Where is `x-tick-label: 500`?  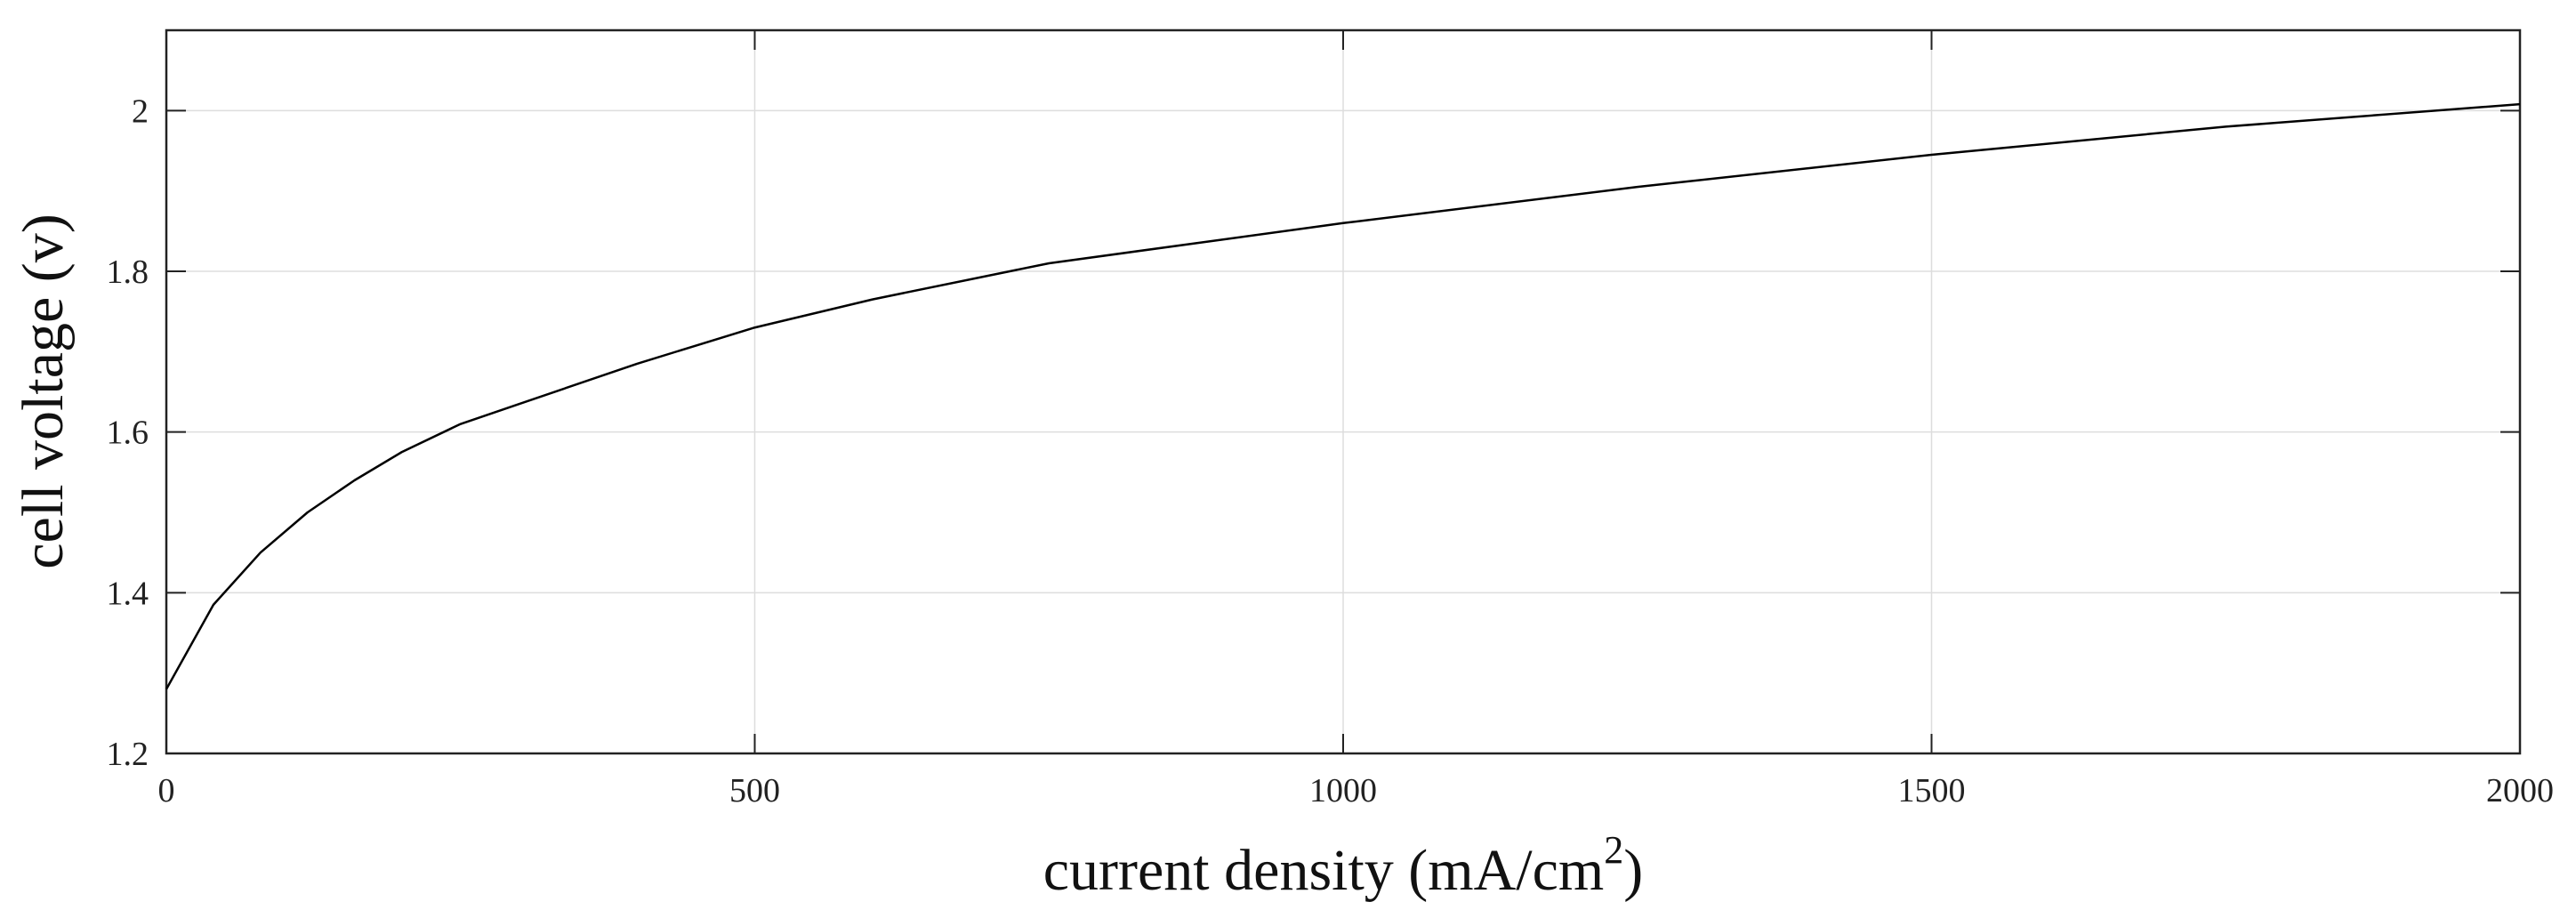 x-tick-label: 500 is located at coordinates (754, 790).